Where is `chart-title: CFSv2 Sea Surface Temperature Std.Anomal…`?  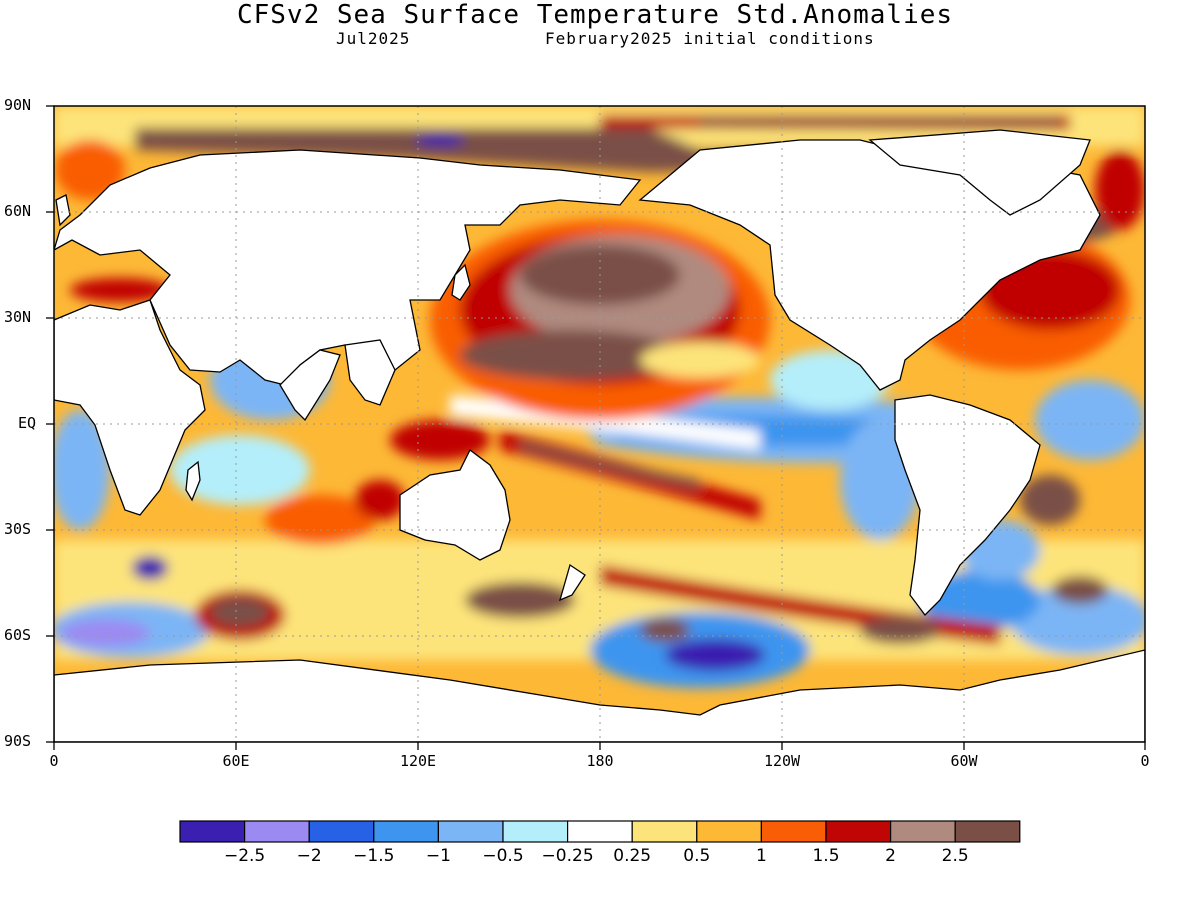 chart-title: CFSv2 Sea Surface Temperature Std.Anomal… is located at coordinates (595, 15).